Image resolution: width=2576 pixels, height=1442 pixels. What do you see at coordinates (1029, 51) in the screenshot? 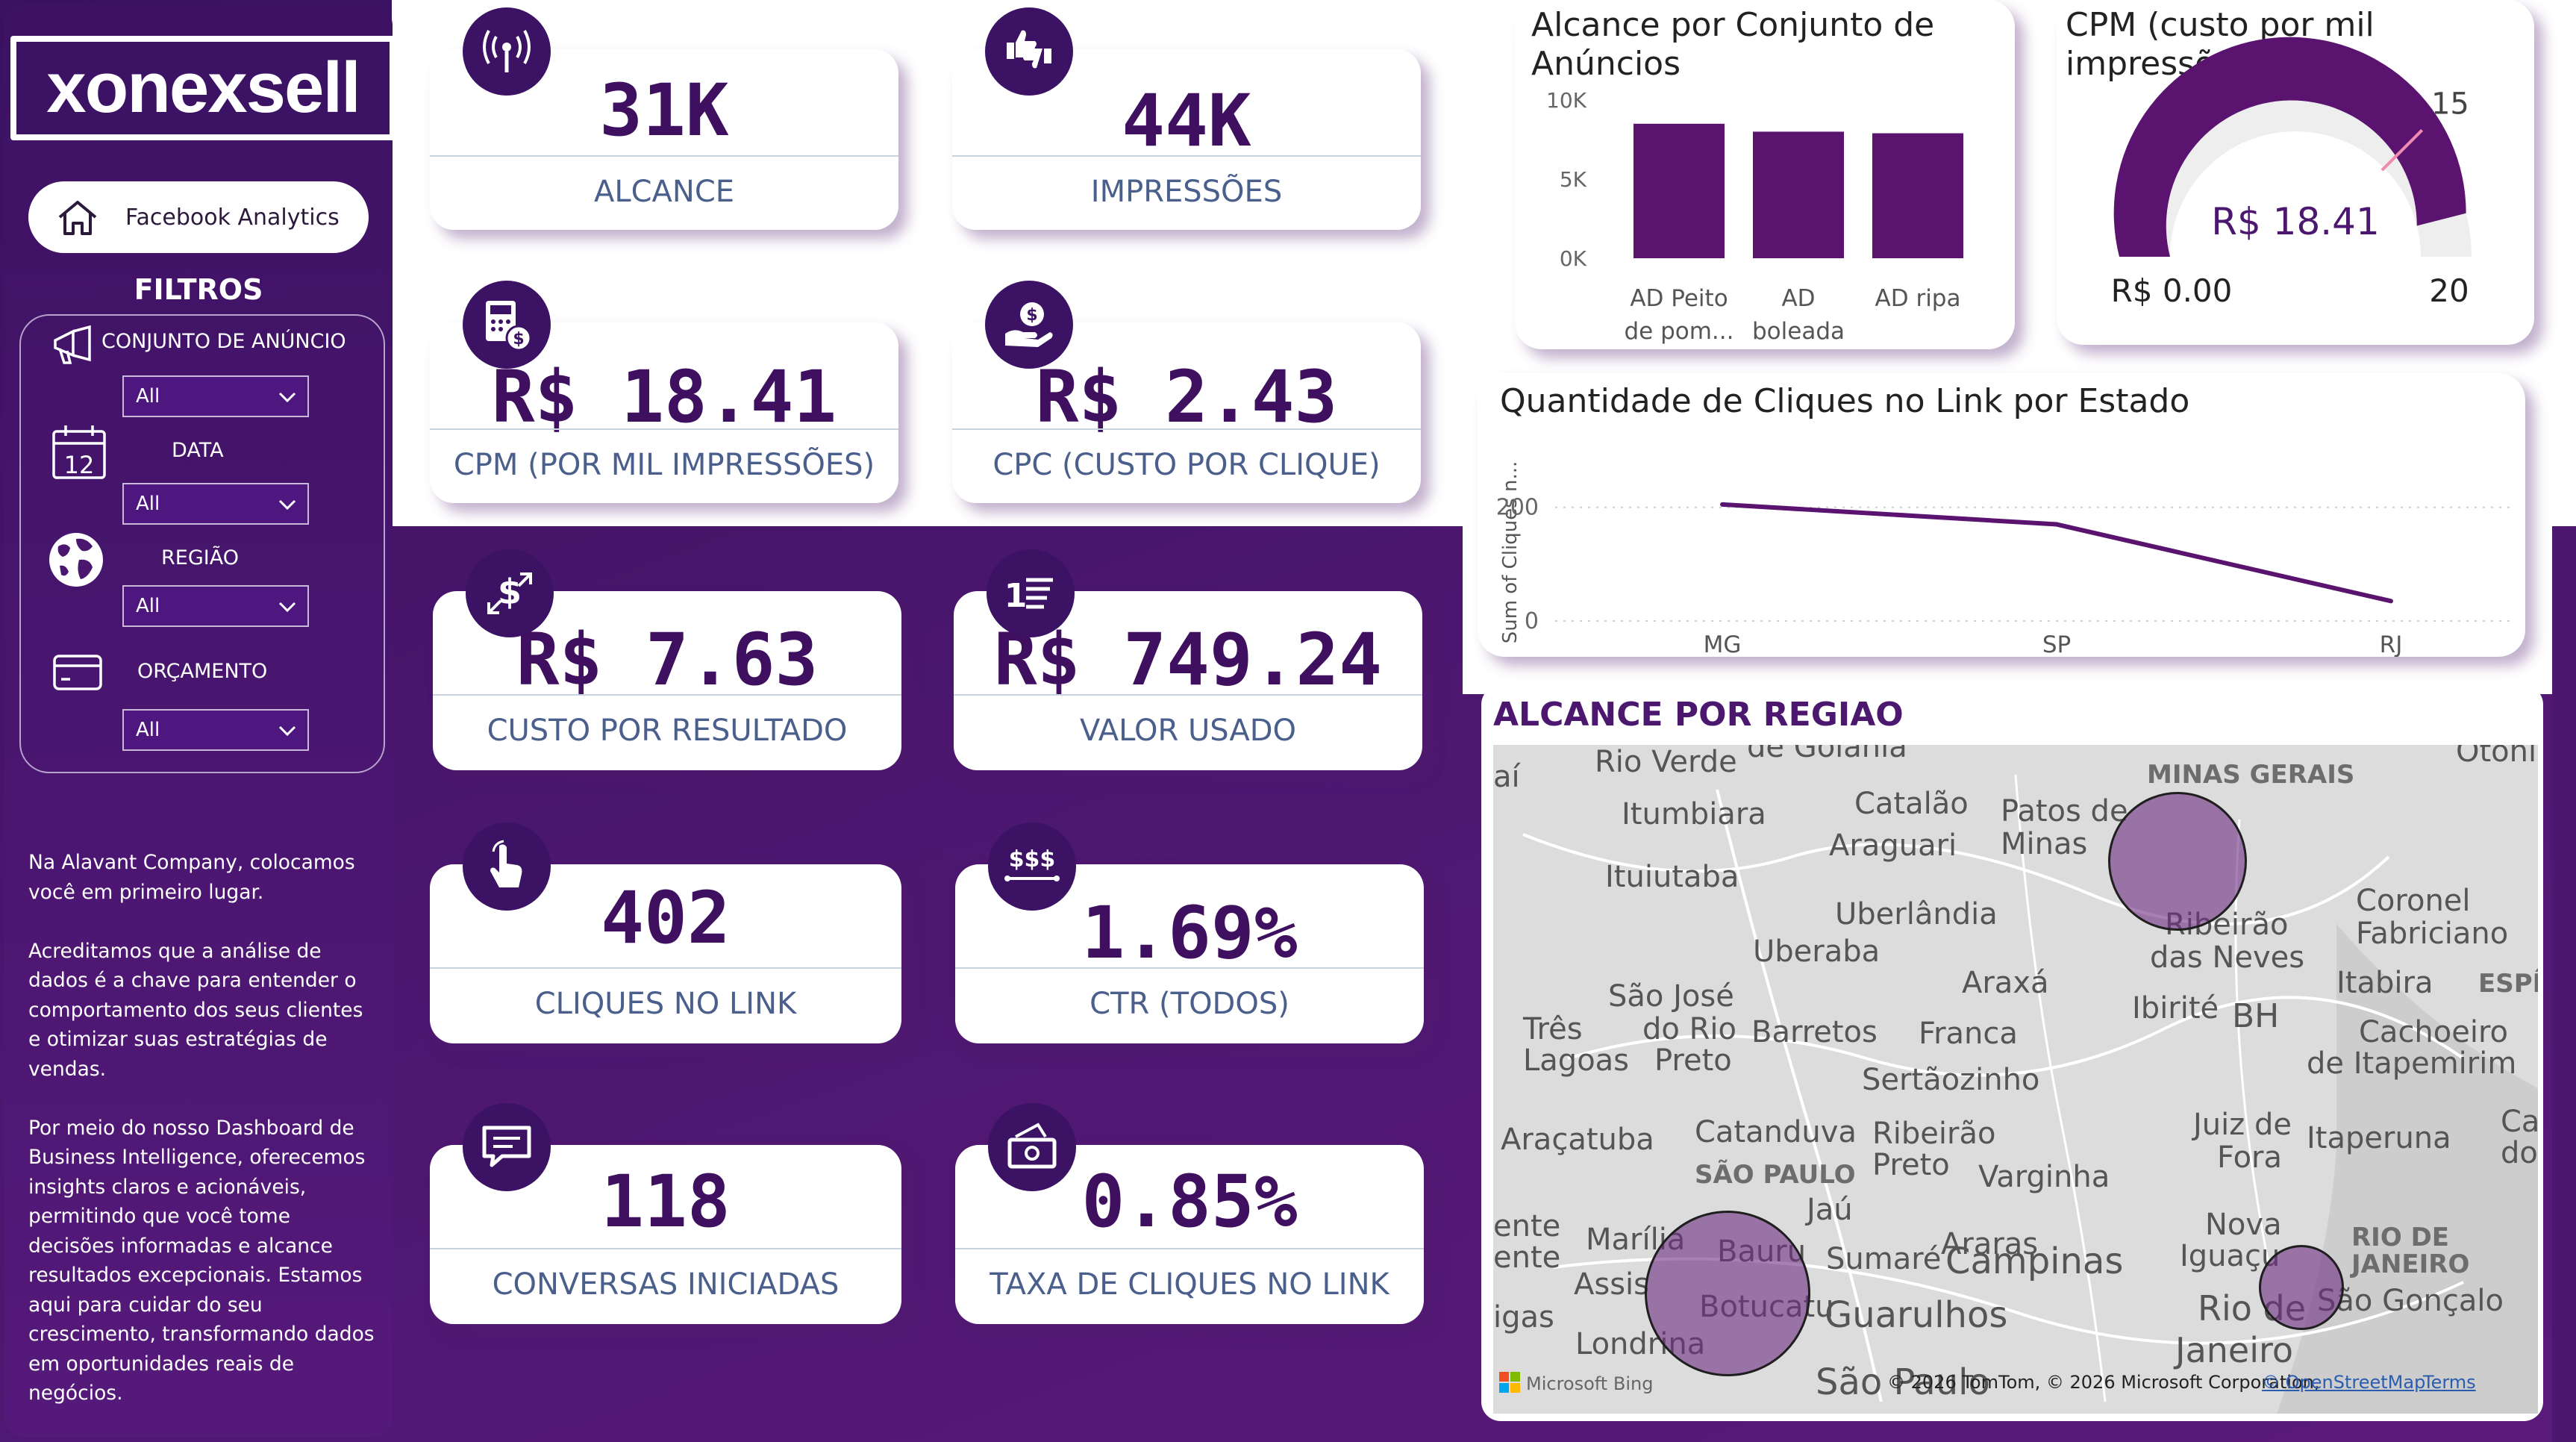
I see `thumbs-icon` at bounding box center [1029, 51].